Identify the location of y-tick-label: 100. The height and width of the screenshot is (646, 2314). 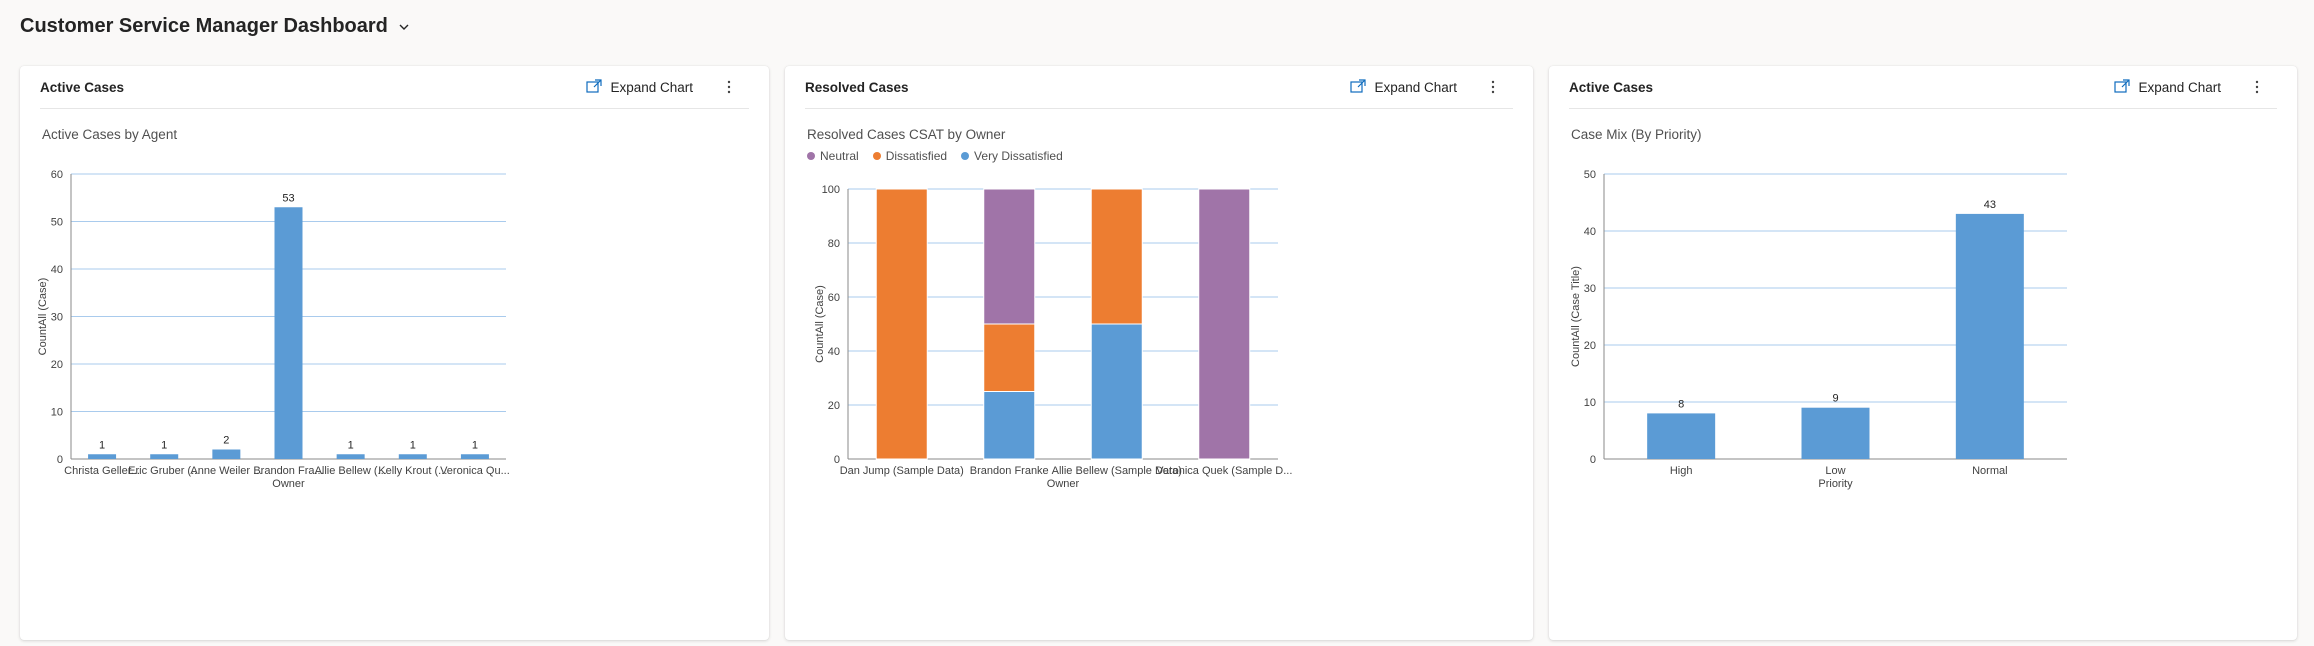
(831, 190).